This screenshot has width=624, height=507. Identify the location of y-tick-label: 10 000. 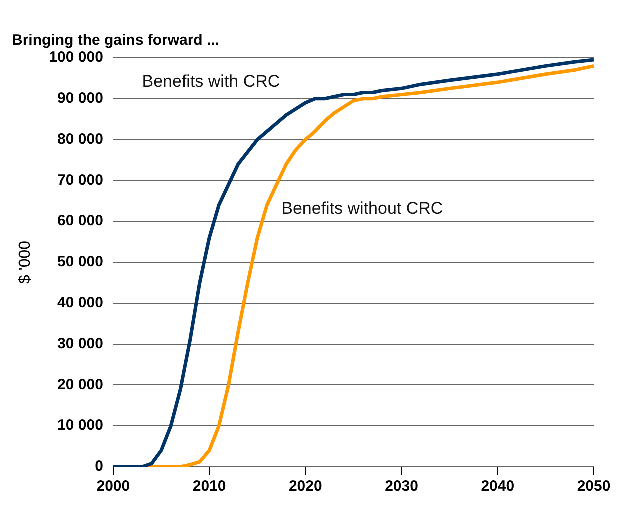
(81, 425).